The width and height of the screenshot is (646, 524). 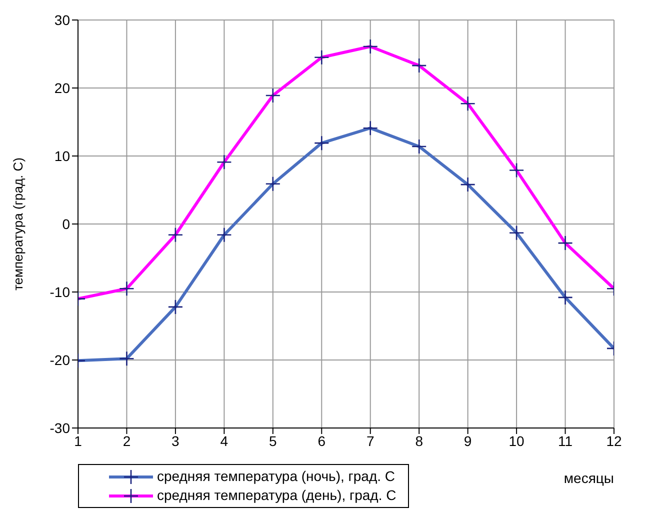 What do you see at coordinates (273, 440) in the screenshot?
I see `x-tick-label: 5` at bounding box center [273, 440].